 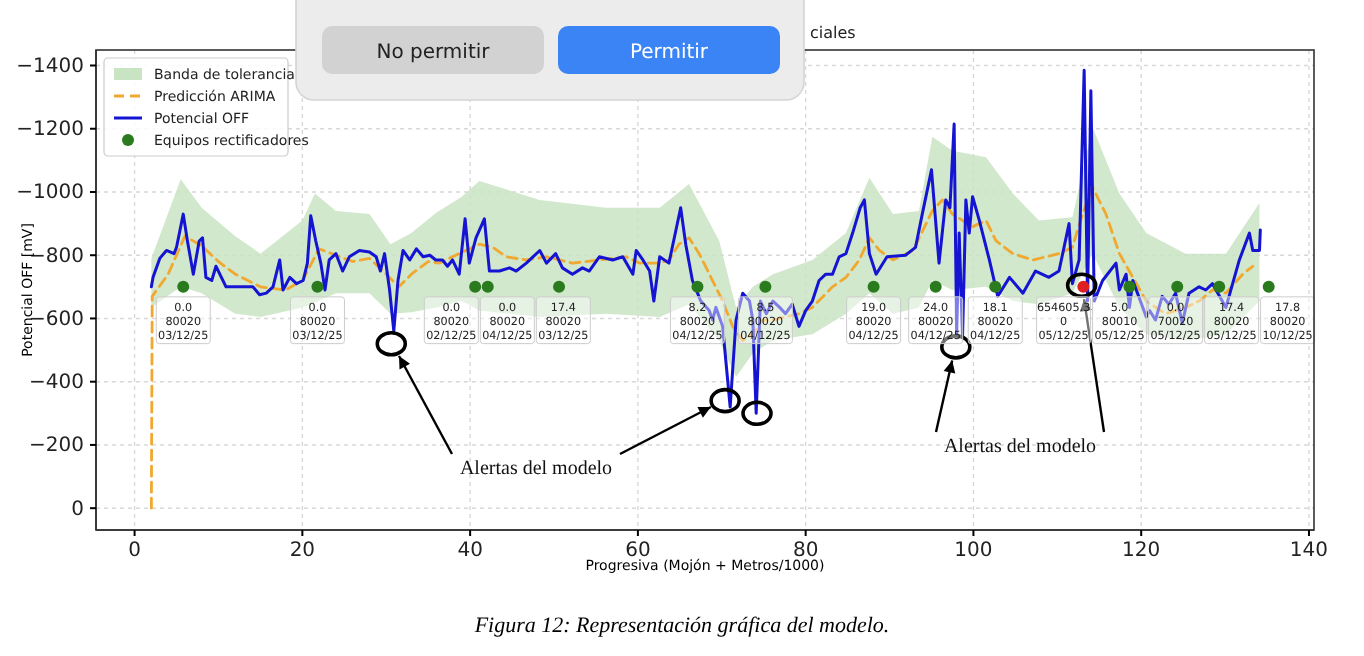 What do you see at coordinates (669, 53) in the screenshot?
I see `annotation: Permitir` at bounding box center [669, 53].